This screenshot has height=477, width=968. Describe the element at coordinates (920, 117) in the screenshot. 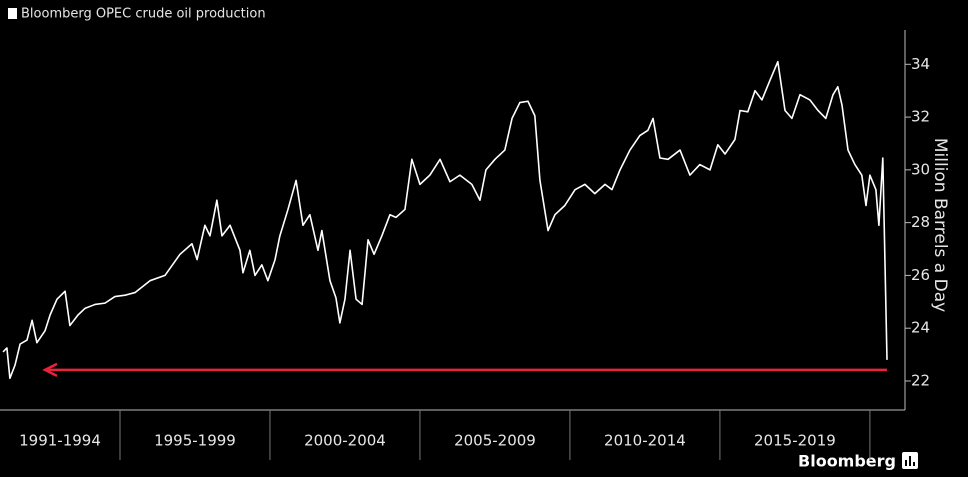

I see `y-tick-label: 32` at that location.